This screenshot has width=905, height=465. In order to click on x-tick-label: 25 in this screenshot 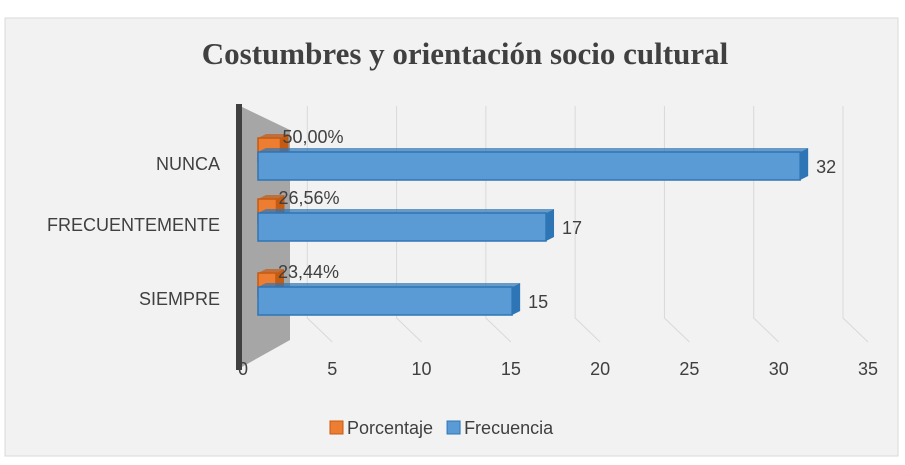, I will do `click(689, 369)`.